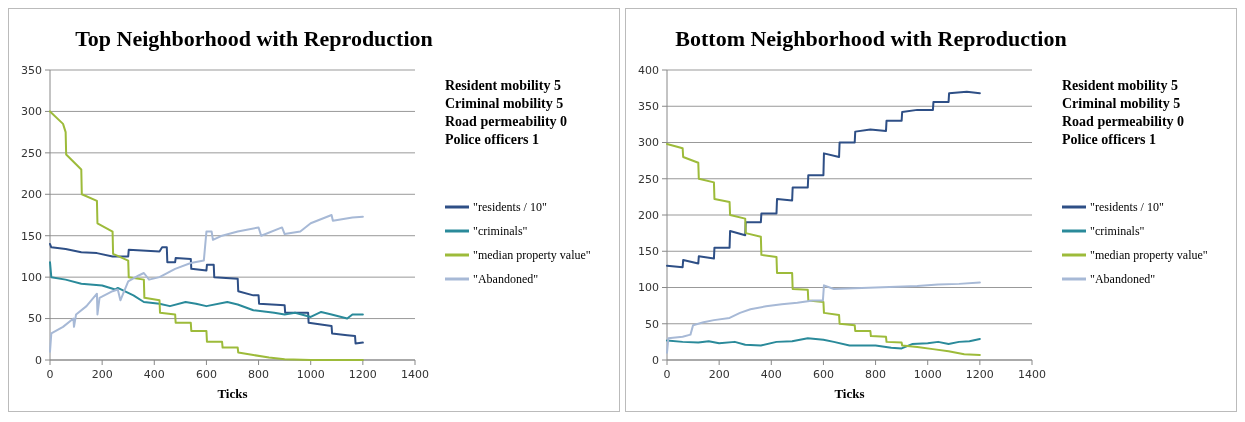 Image resolution: width=1245 pixels, height=422 pixels. What do you see at coordinates (648, 70) in the screenshot?
I see `y-tick-label: 400` at bounding box center [648, 70].